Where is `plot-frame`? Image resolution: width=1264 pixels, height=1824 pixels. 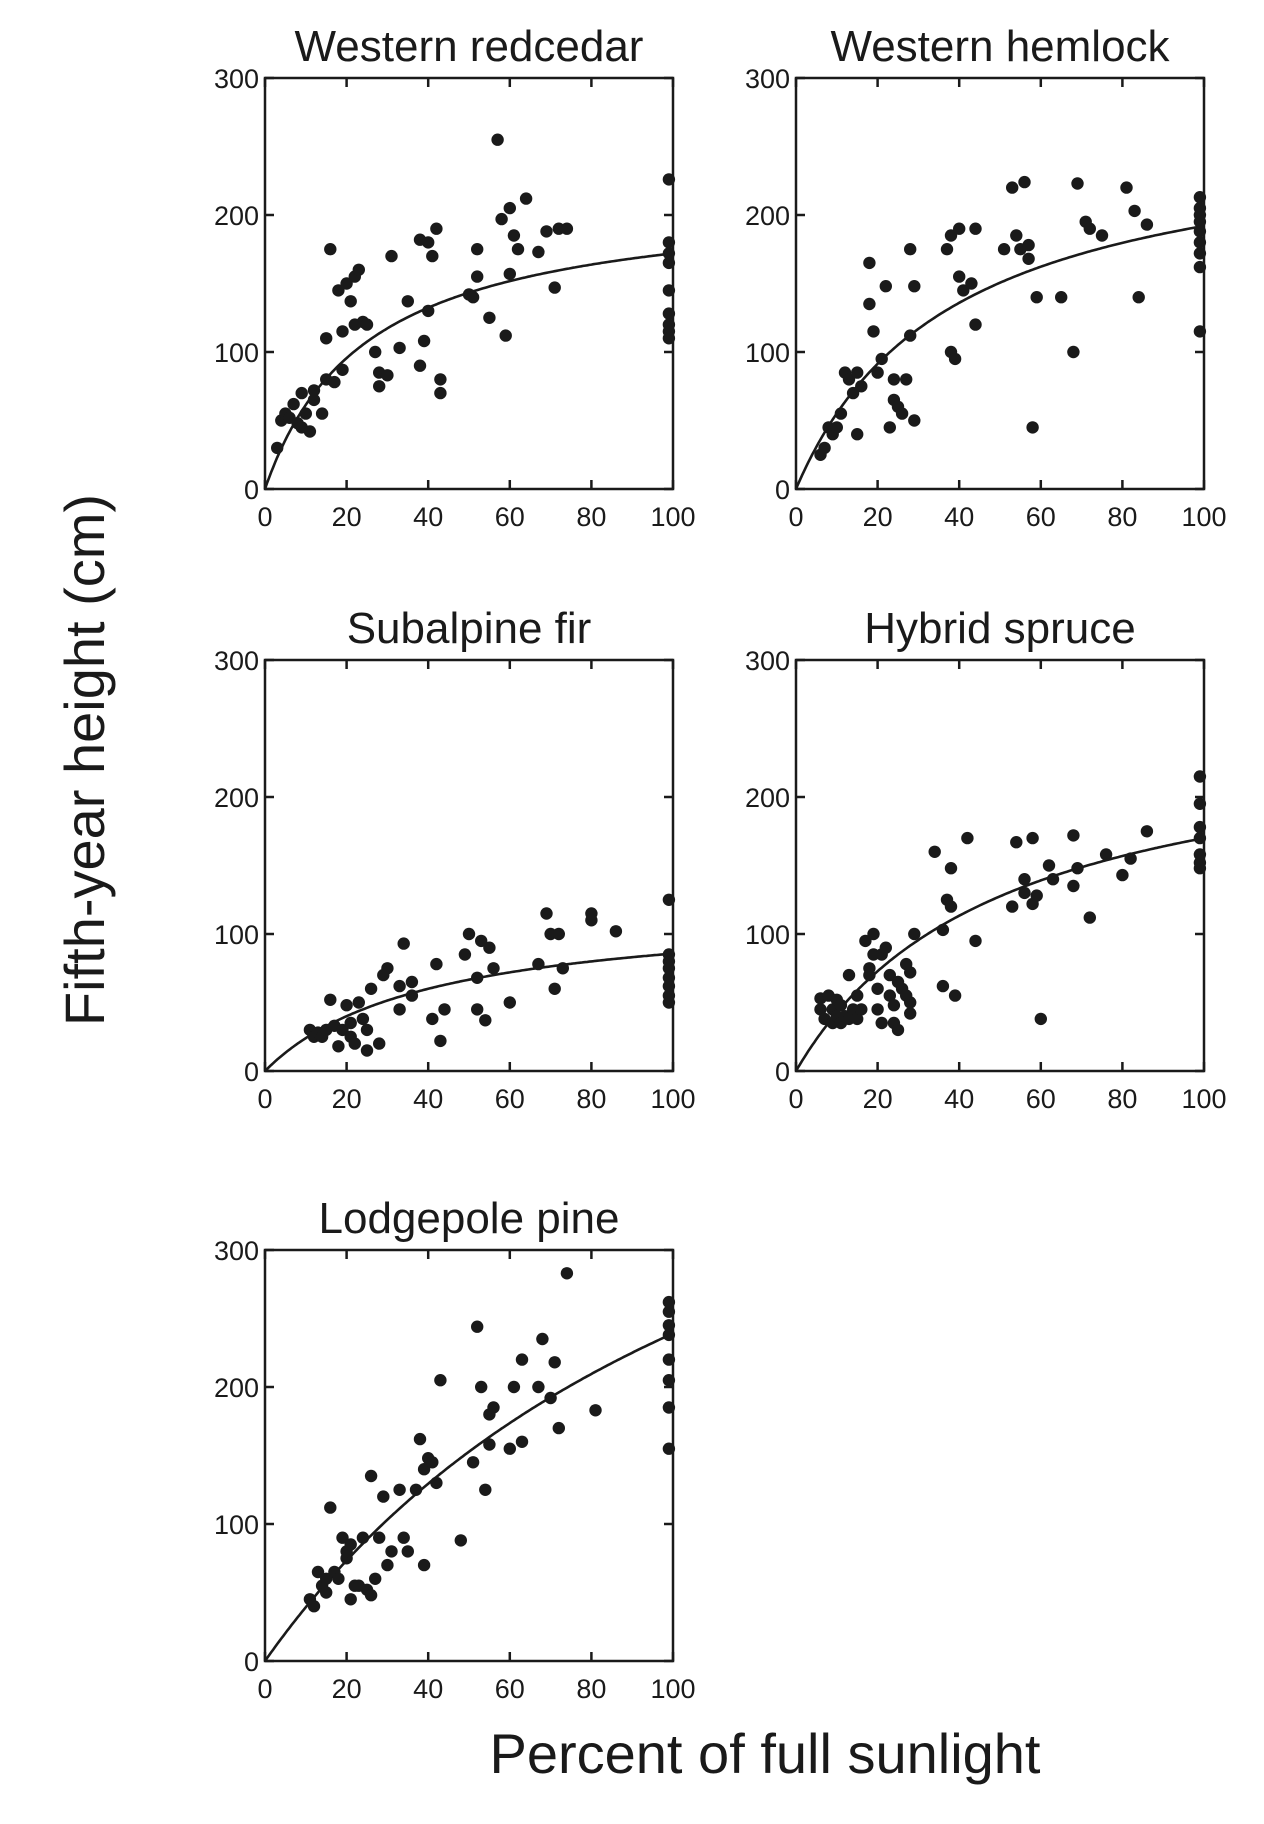
plot-frame is located at coordinates (469, 283).